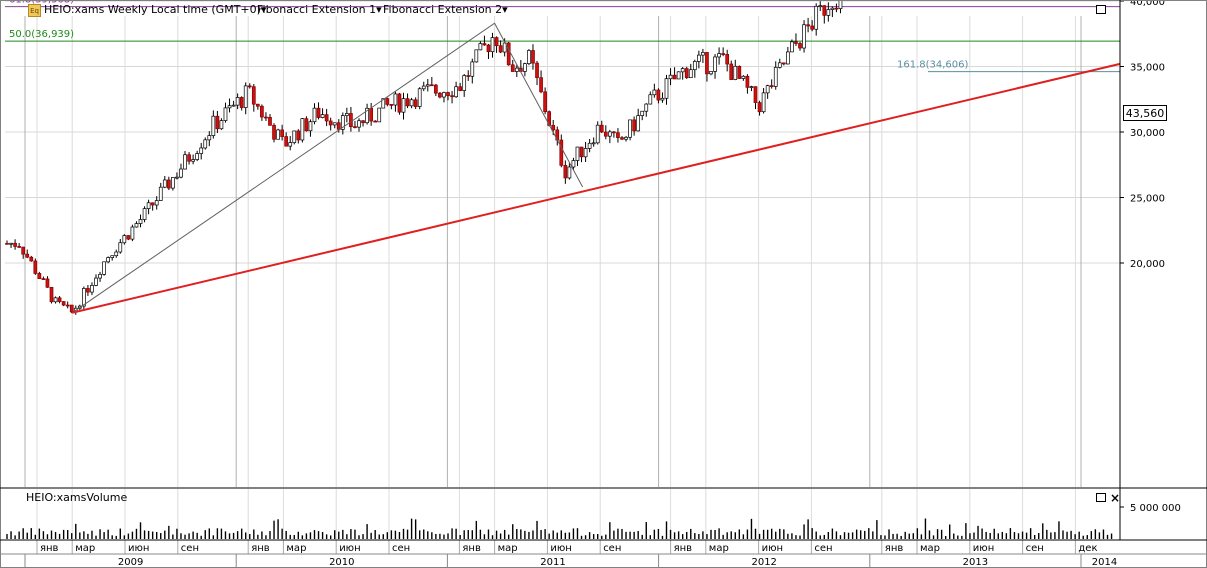 The image size is (1207, 568). Describe the element at coordinates (719, 548) in the screenshot. I see `x-month-label: мар` at that location.